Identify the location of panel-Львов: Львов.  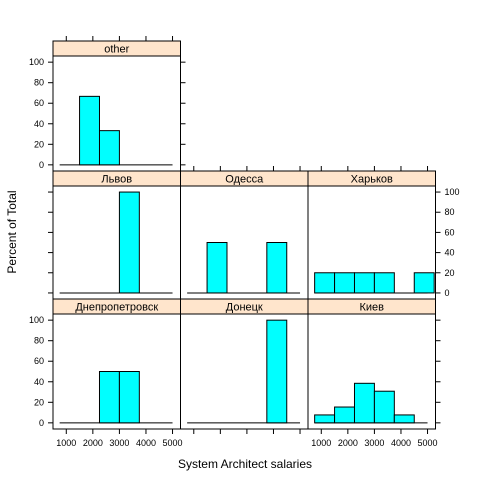
(114, 235).